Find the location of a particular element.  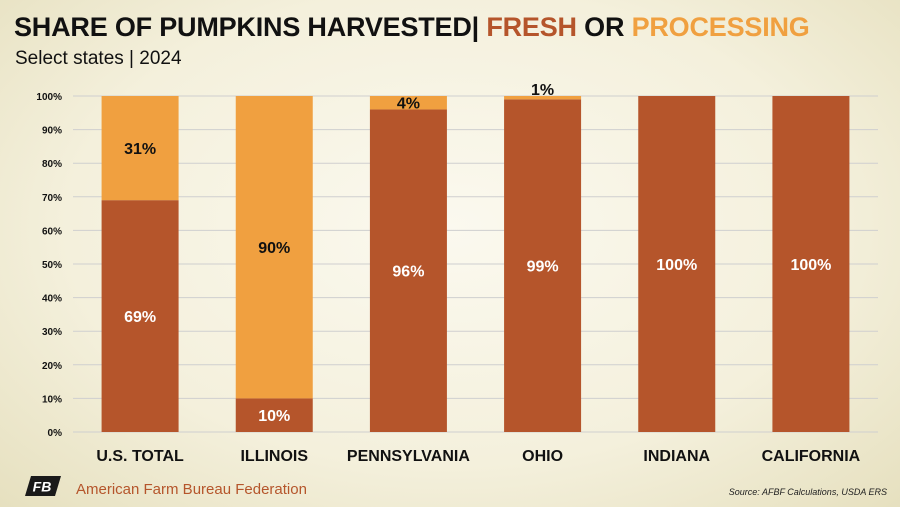

source-note: Source: AFBF Calculations, USDA ERS is located at coordinates (807, 492).